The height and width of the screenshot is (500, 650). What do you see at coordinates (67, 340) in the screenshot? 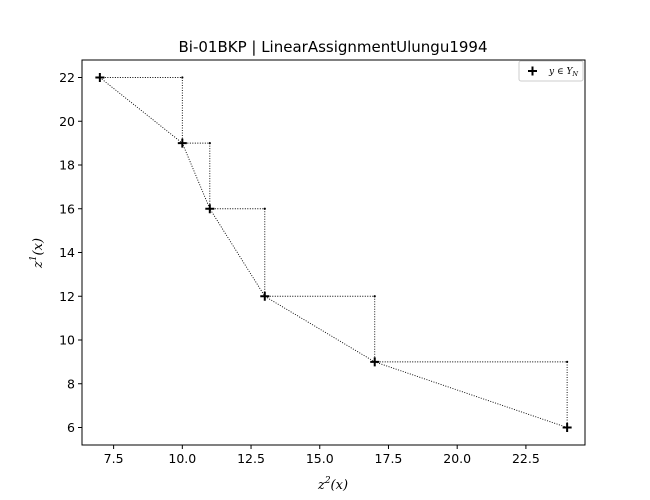
I see `y-tick-label: 10` at bounding box center [67, 340].